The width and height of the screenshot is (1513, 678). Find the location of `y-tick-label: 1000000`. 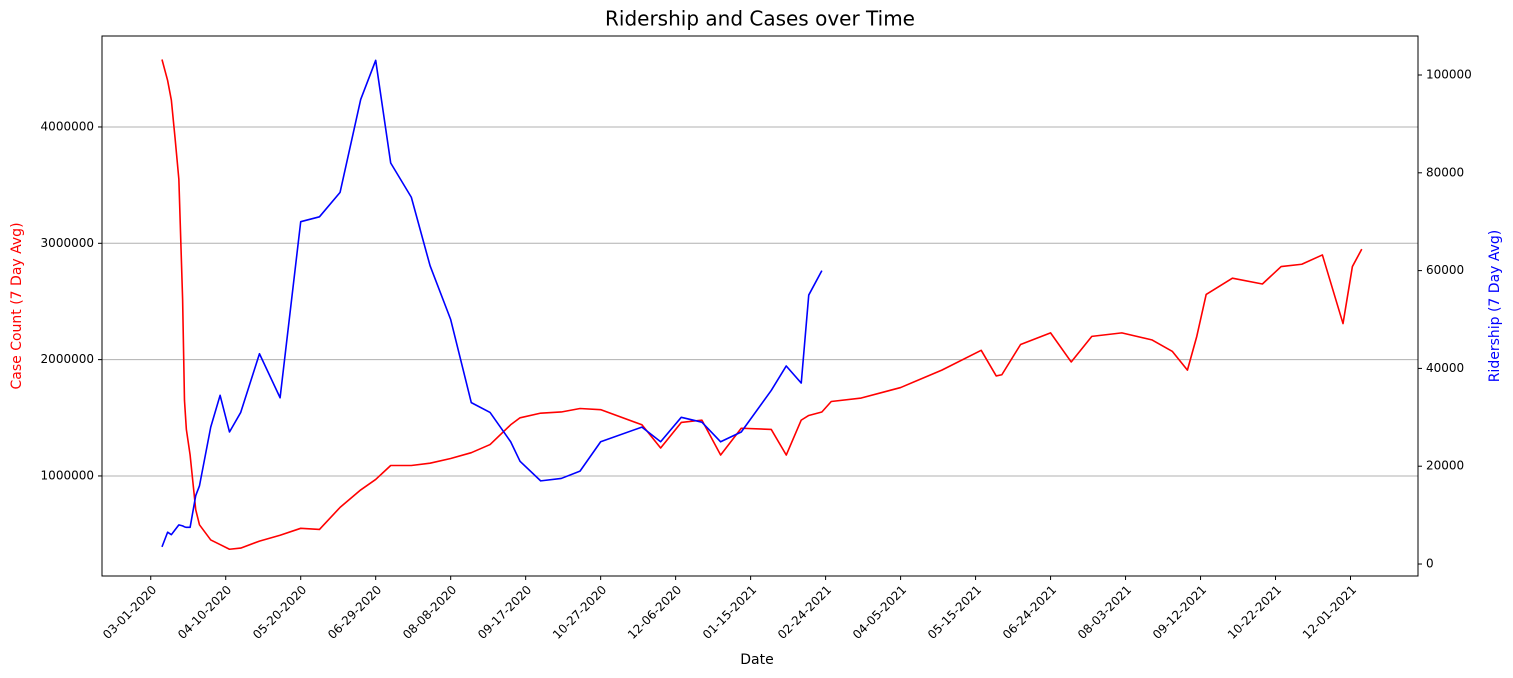

y-tick-label: 1000000 is located at coordinates (67, 475).